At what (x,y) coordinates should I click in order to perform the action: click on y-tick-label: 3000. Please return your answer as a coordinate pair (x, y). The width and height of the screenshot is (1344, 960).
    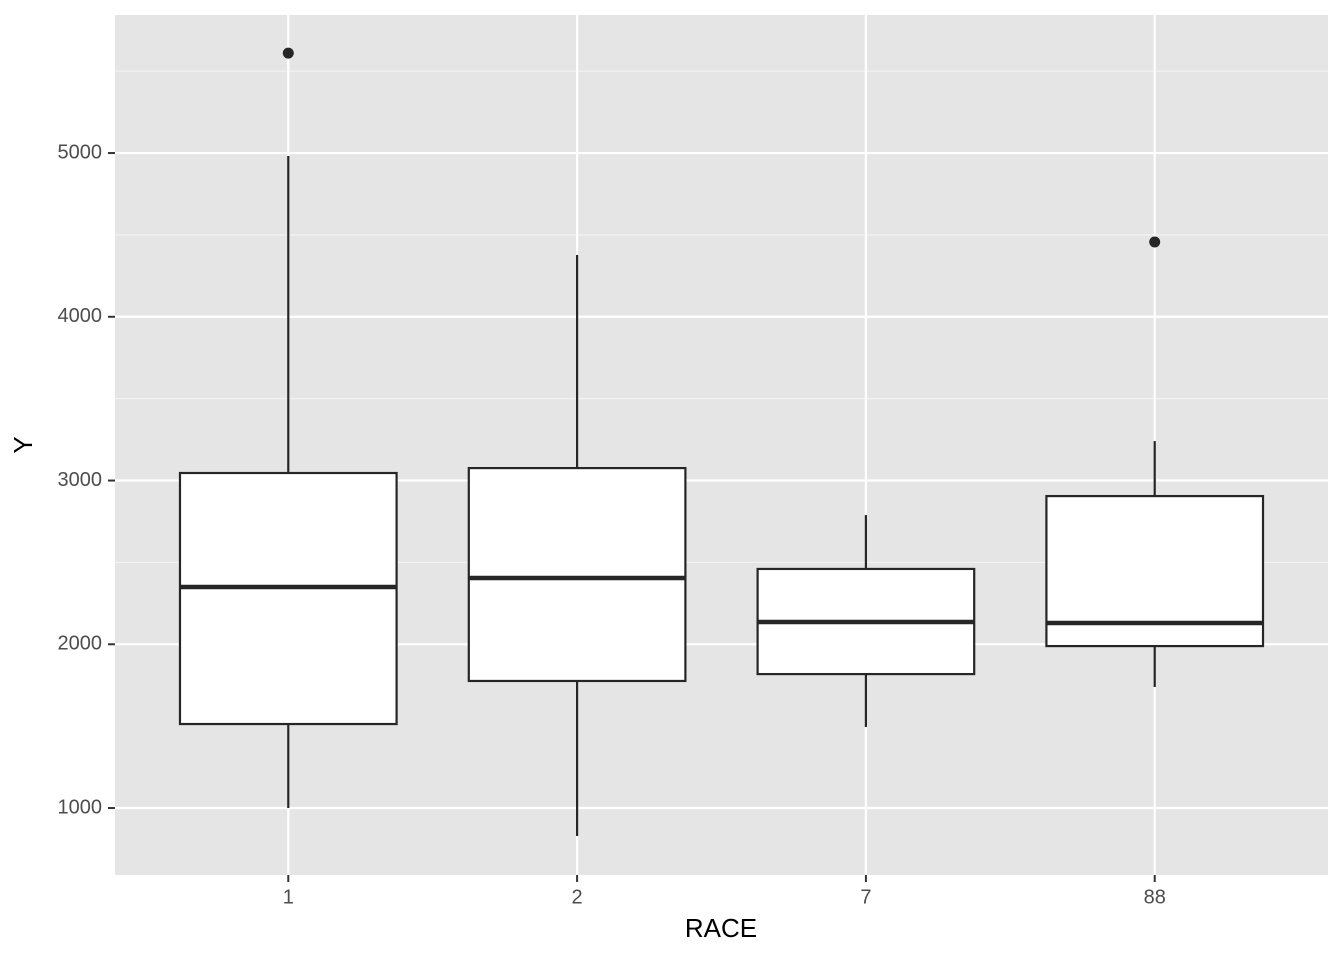
    Looking at the image, I should click on (80, 480).